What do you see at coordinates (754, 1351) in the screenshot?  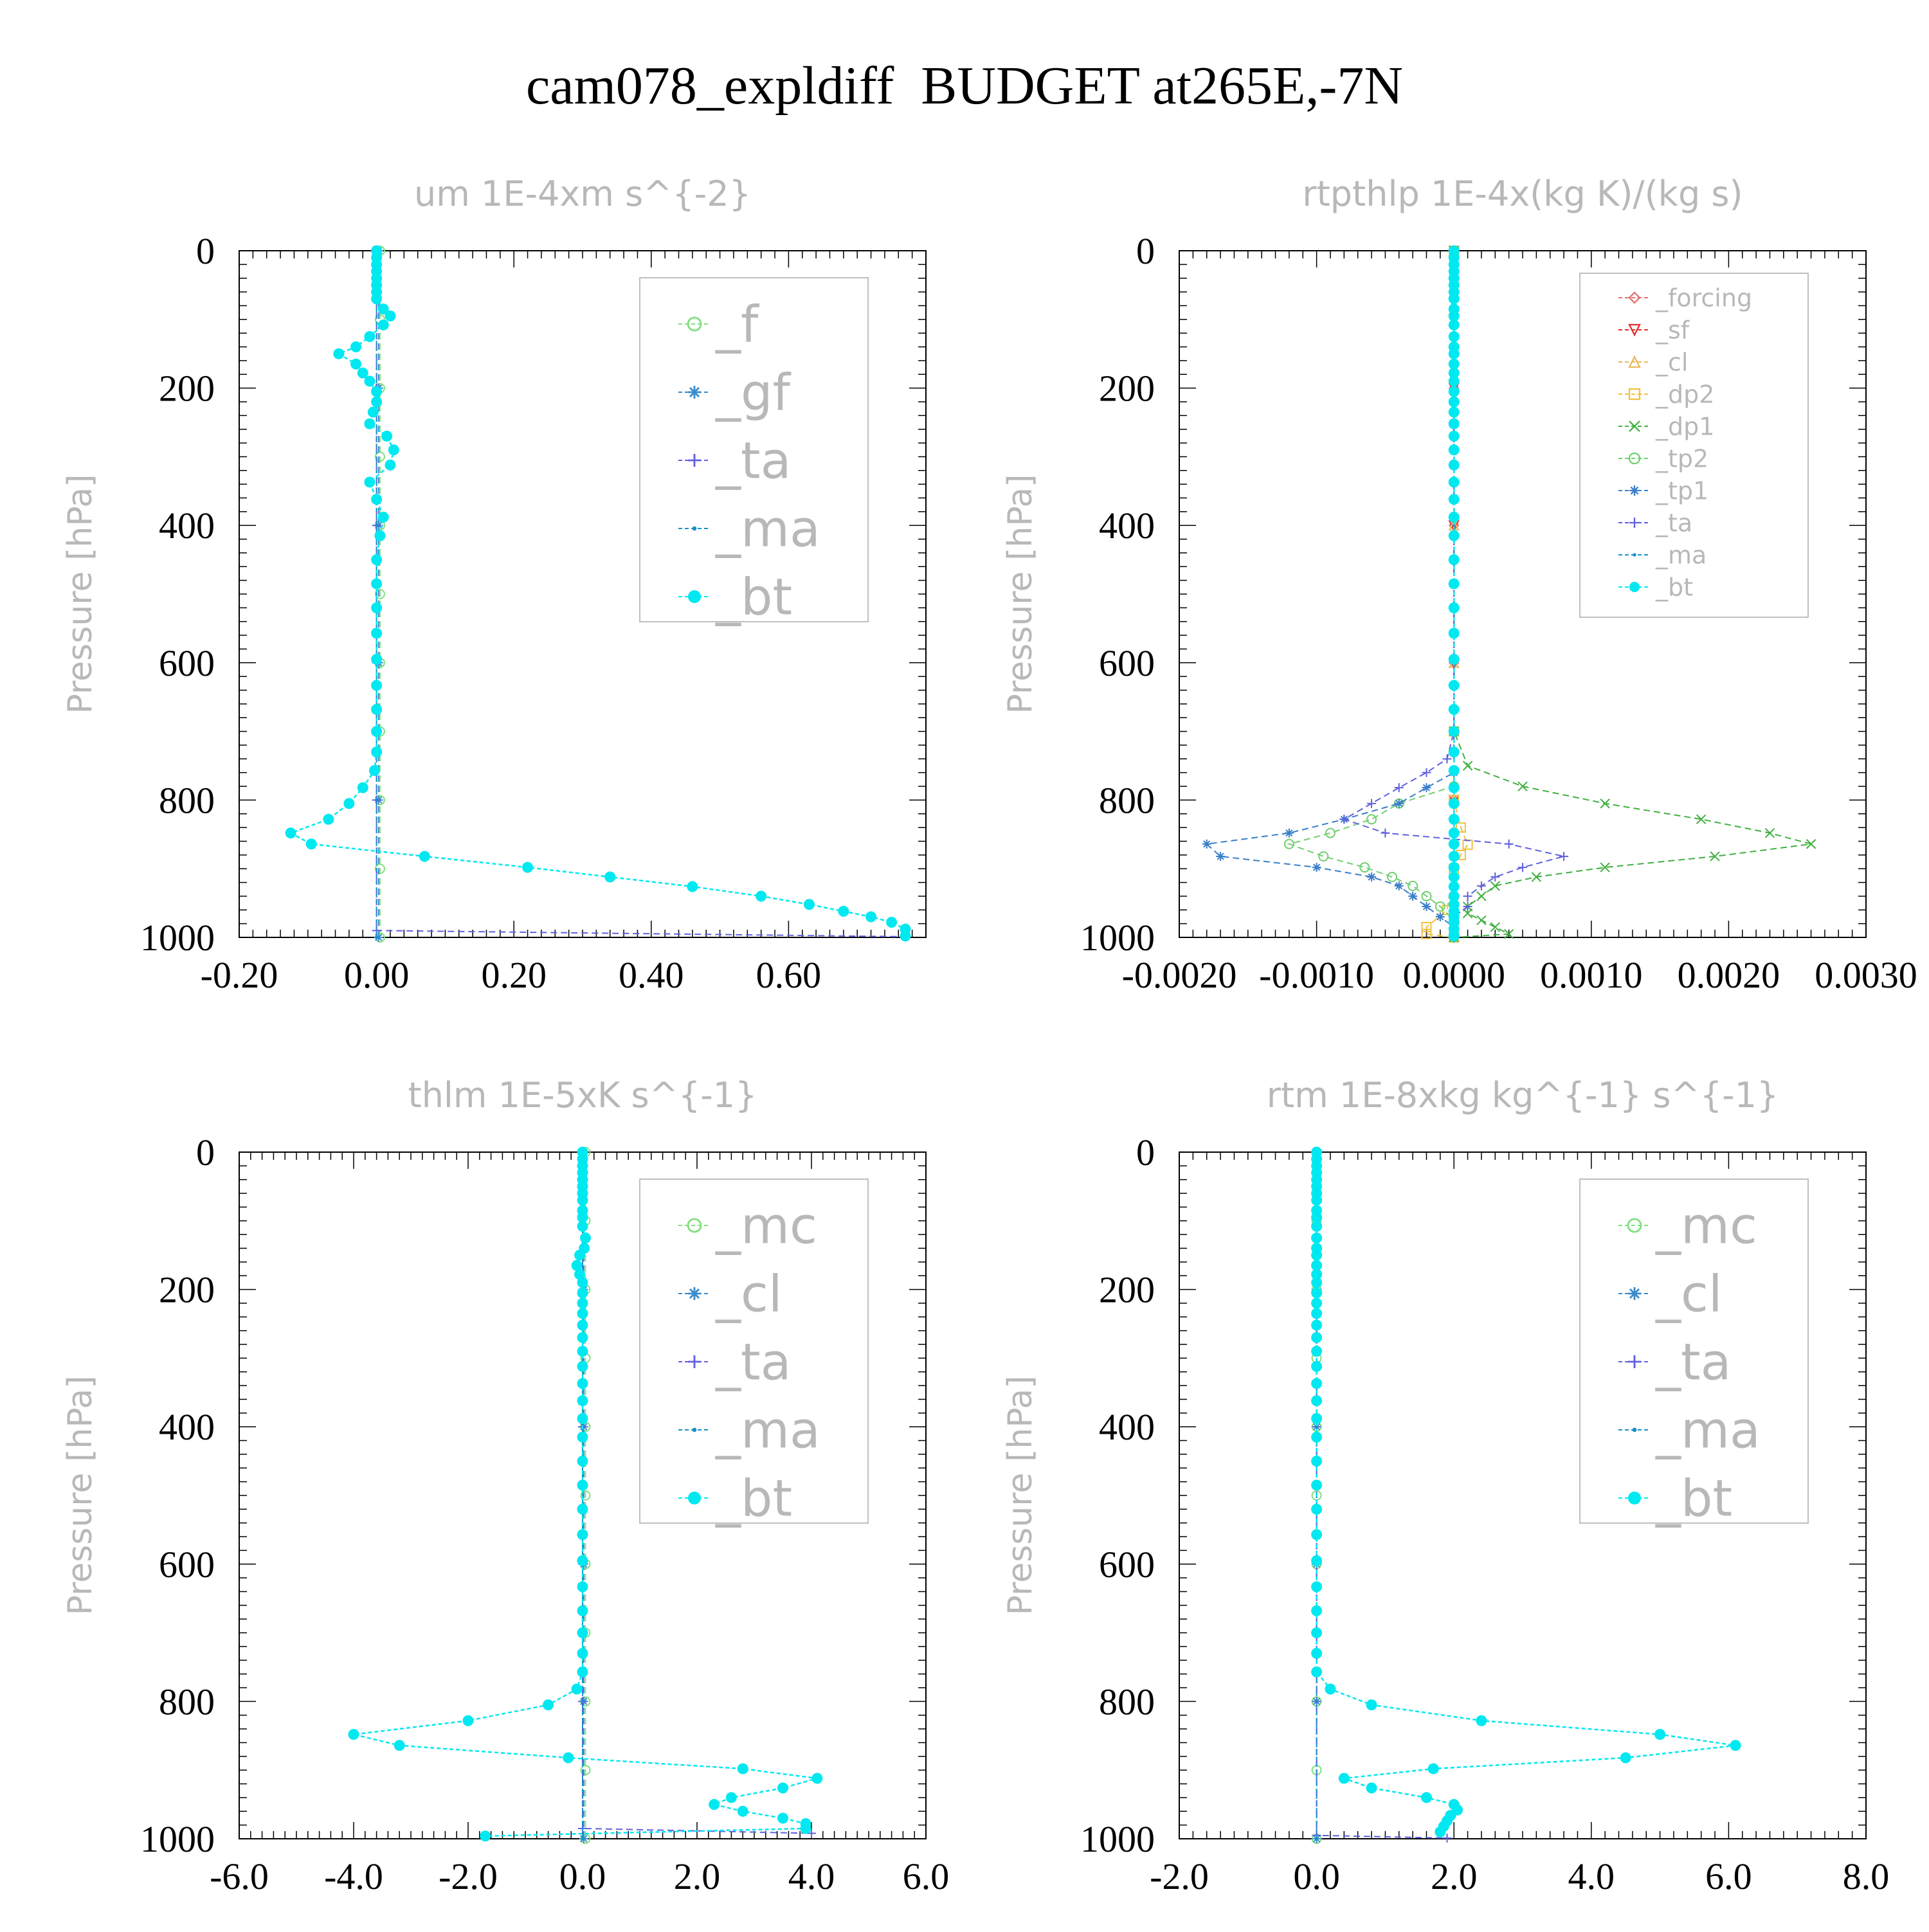 I see `legend-box` at bounding box center [754, 1351].